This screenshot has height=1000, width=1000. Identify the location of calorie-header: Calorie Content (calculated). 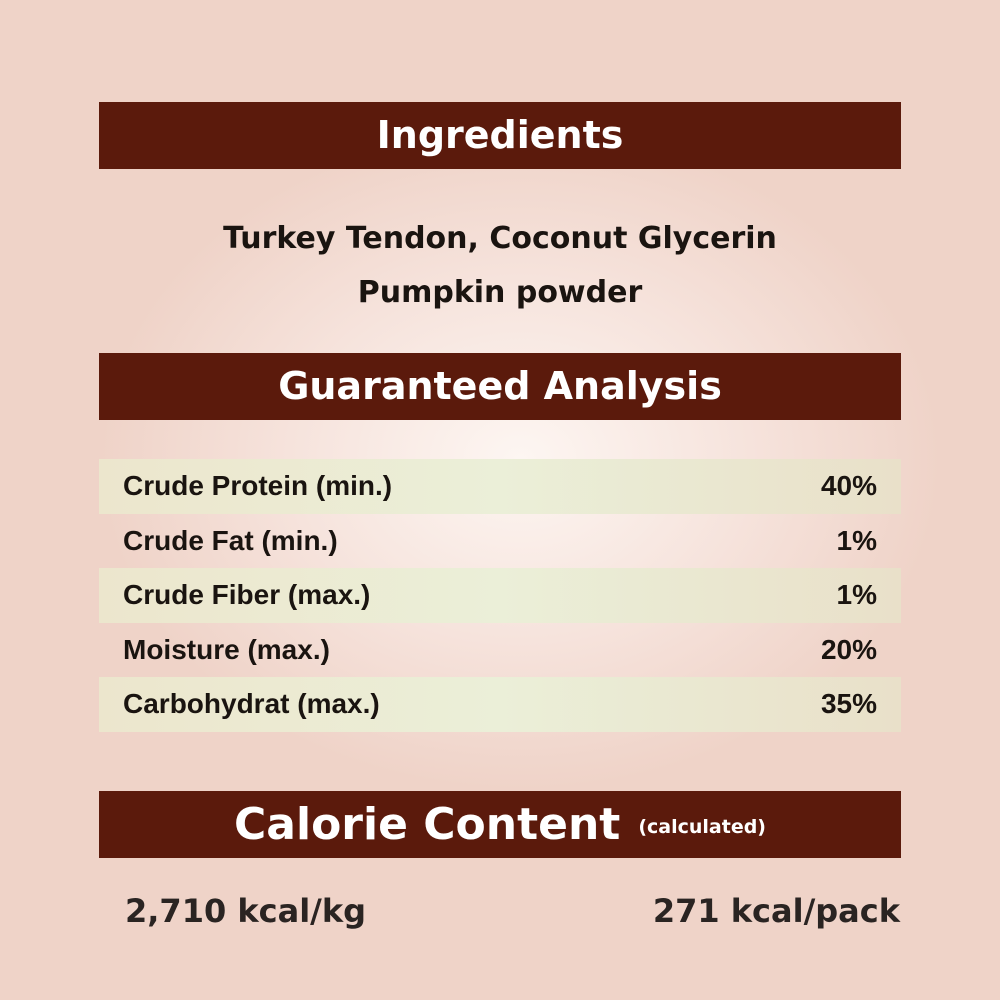
(500, 824).